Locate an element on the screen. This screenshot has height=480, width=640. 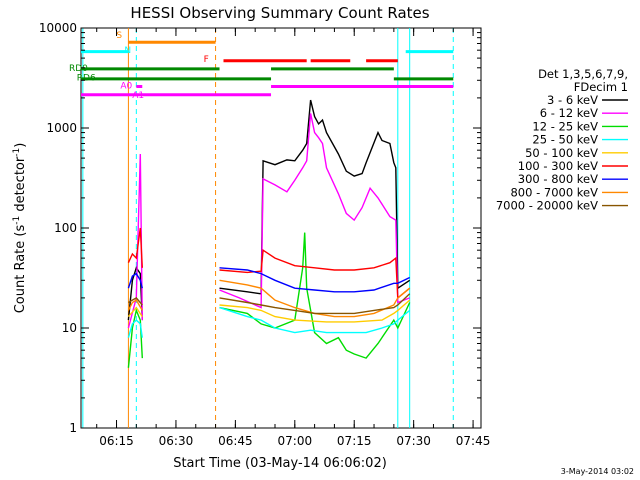
legend-label-8: 7000 - 20000 keV is located at coordinates (547, 206).